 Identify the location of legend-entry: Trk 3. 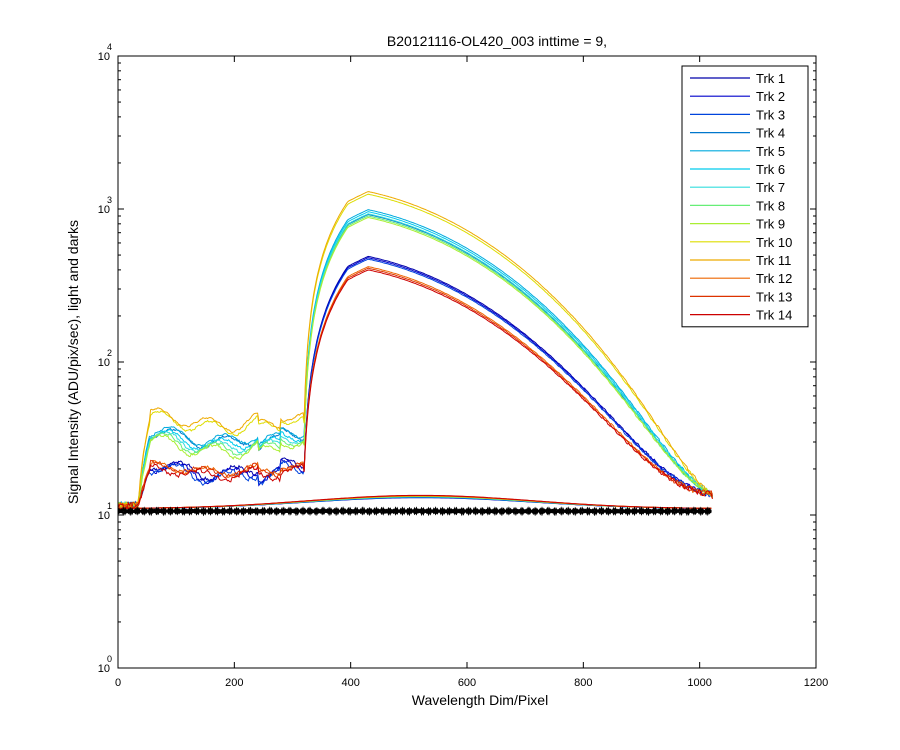
(737, 114).